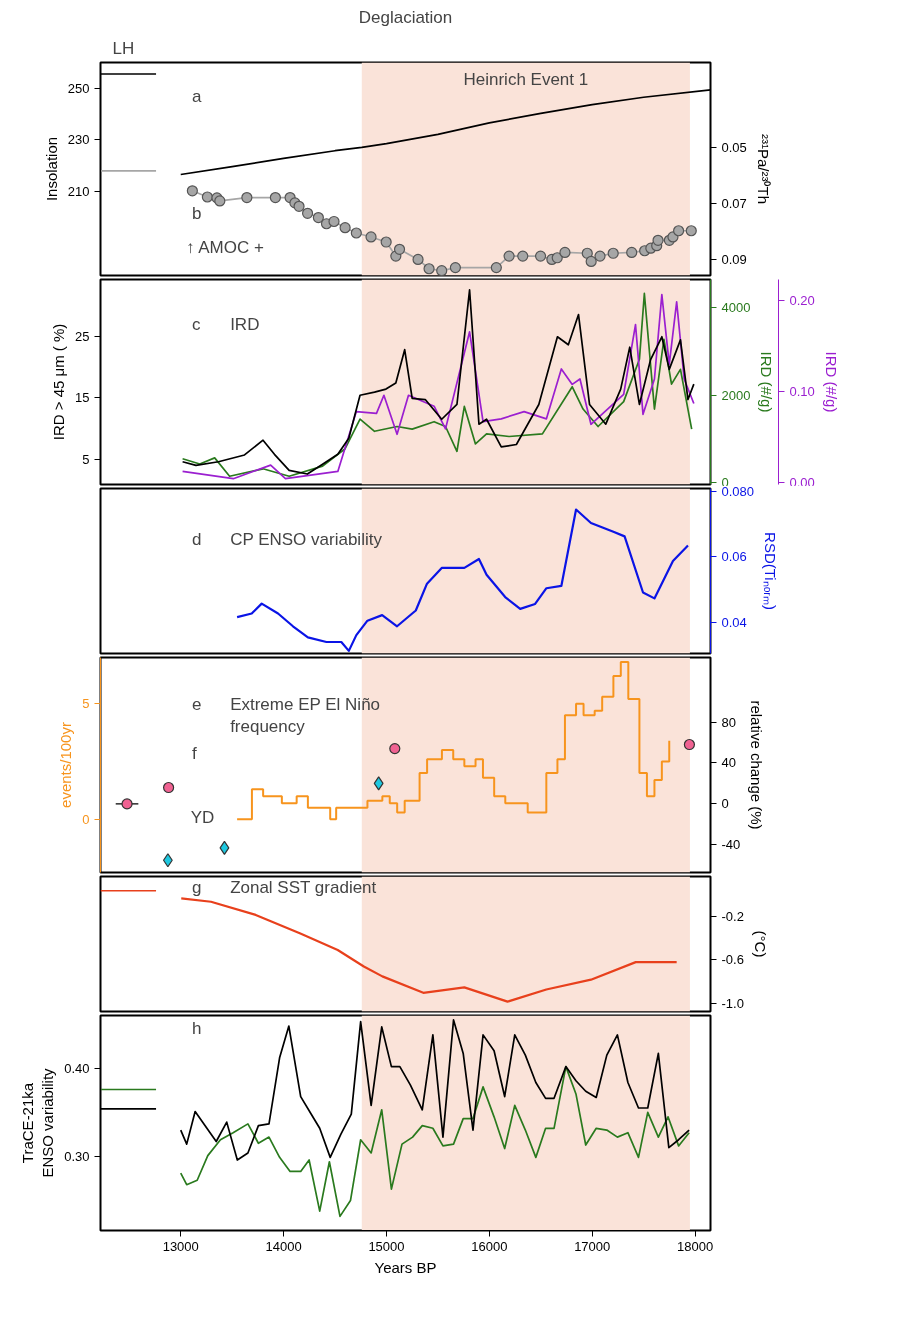 This screenshot has height=1321, width=914. I want to click on y-tick-label: 0, so click(86, 819).